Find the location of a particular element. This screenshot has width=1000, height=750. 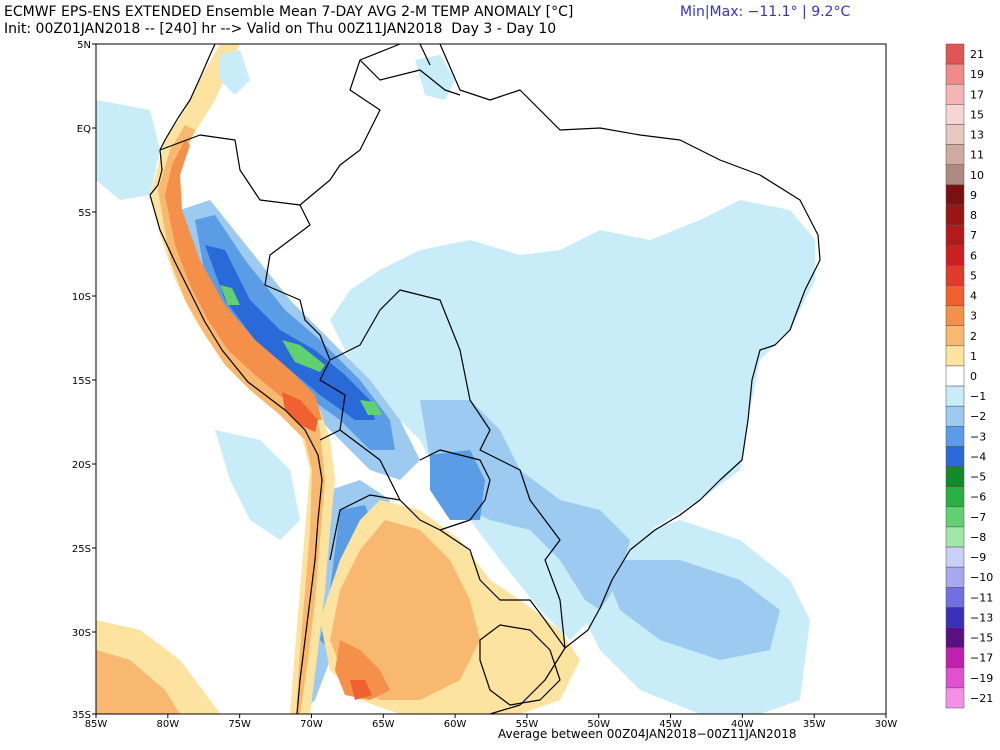

legend-label: 15 is located at coordinates (977, 114).